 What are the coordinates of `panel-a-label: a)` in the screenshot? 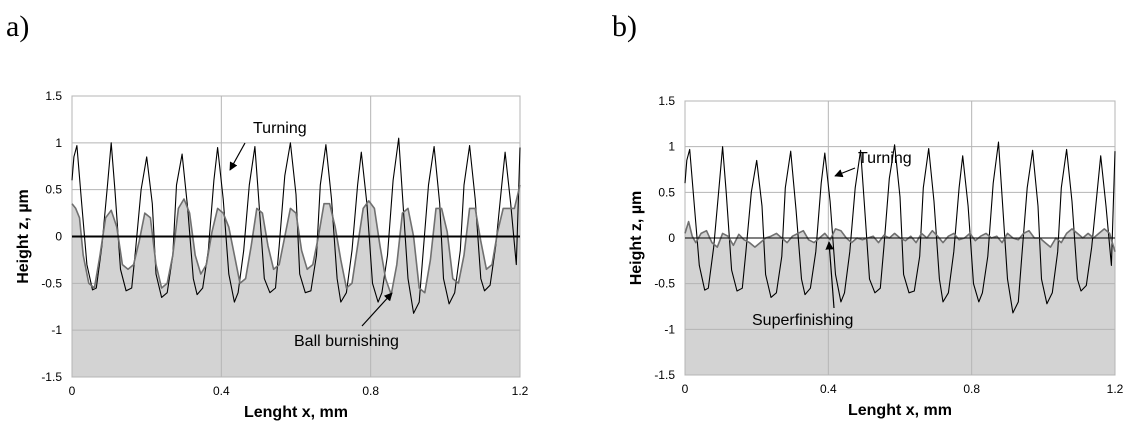 It's located at (17, 26).